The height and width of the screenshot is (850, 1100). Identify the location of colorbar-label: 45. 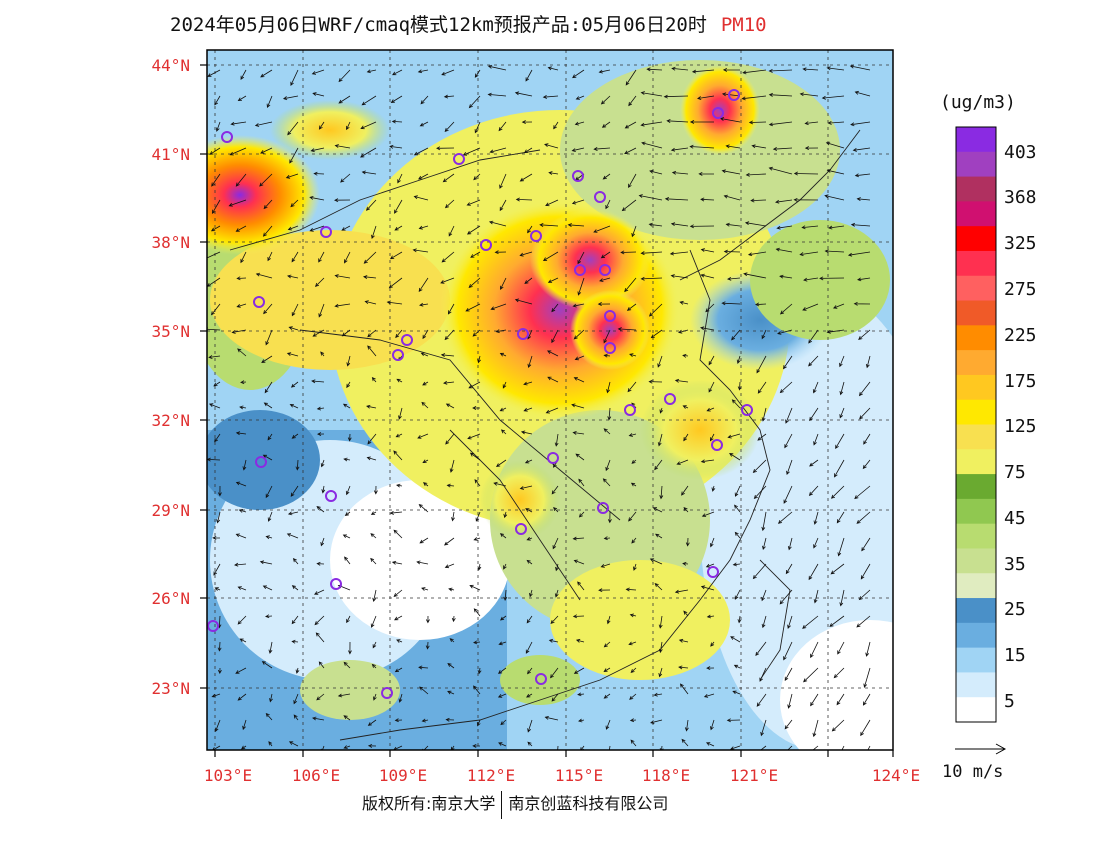
(1015, 518).